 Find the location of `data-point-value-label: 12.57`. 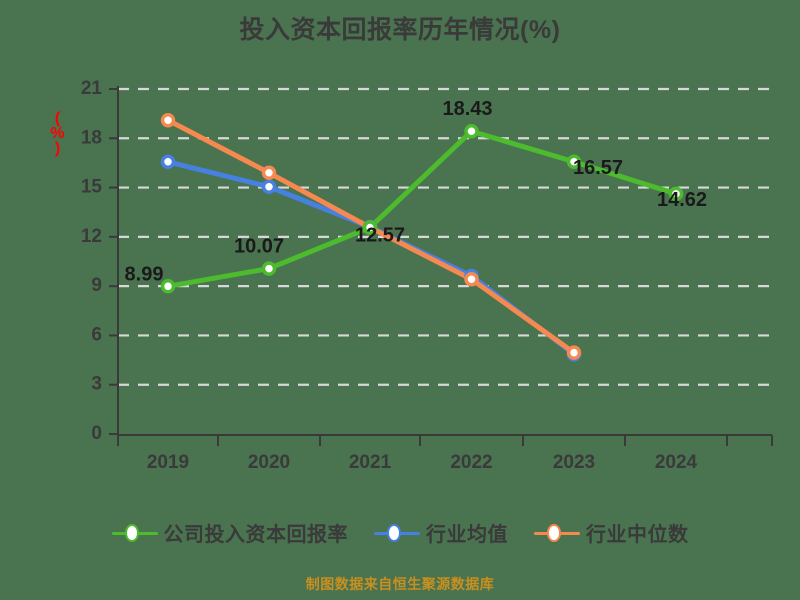

data-point-value-label: 12.57 is located at coordinates (380, 235).